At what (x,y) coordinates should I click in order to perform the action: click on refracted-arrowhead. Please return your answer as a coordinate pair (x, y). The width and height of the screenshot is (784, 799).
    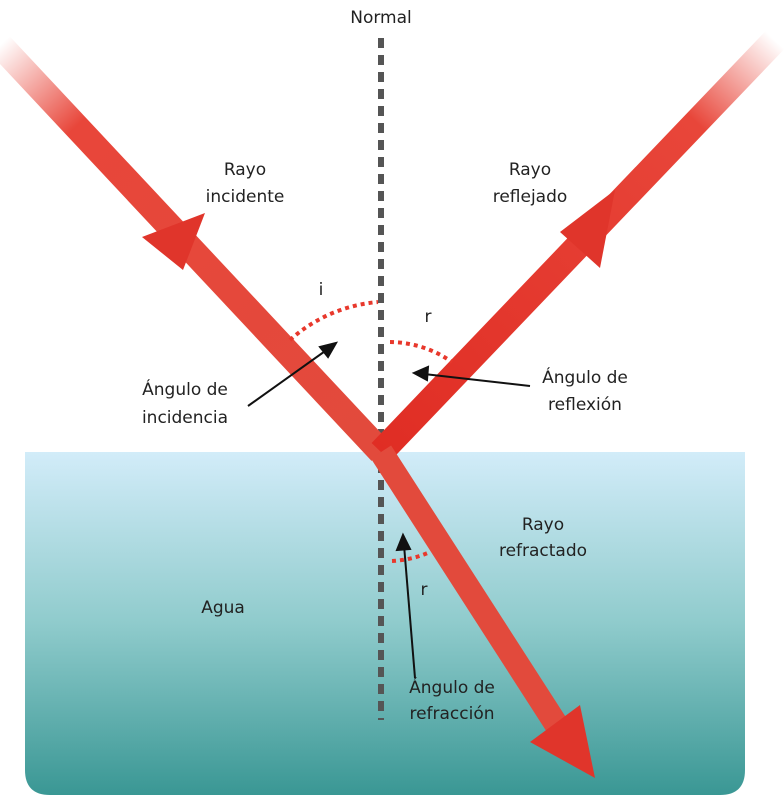
    Looking at the image, I should click on (562, 741).